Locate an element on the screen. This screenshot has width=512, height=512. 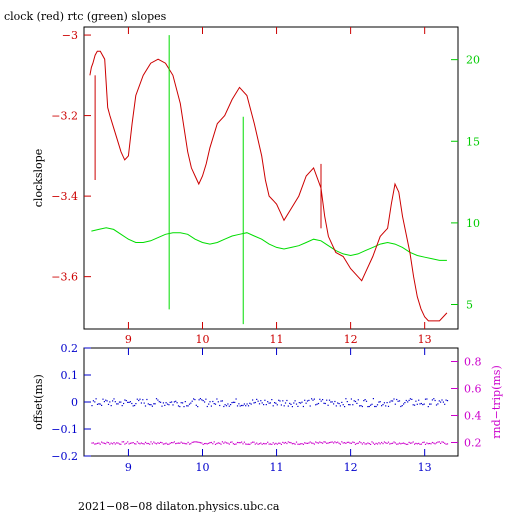
roundtrip-points is located at coordinates (270, 443).